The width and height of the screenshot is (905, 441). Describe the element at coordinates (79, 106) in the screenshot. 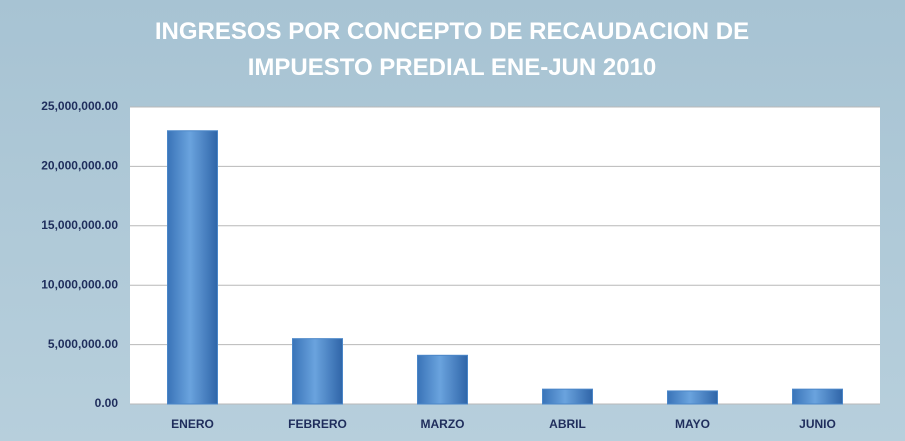

I see `y-tick-label: 25,000,000.00` at that location.